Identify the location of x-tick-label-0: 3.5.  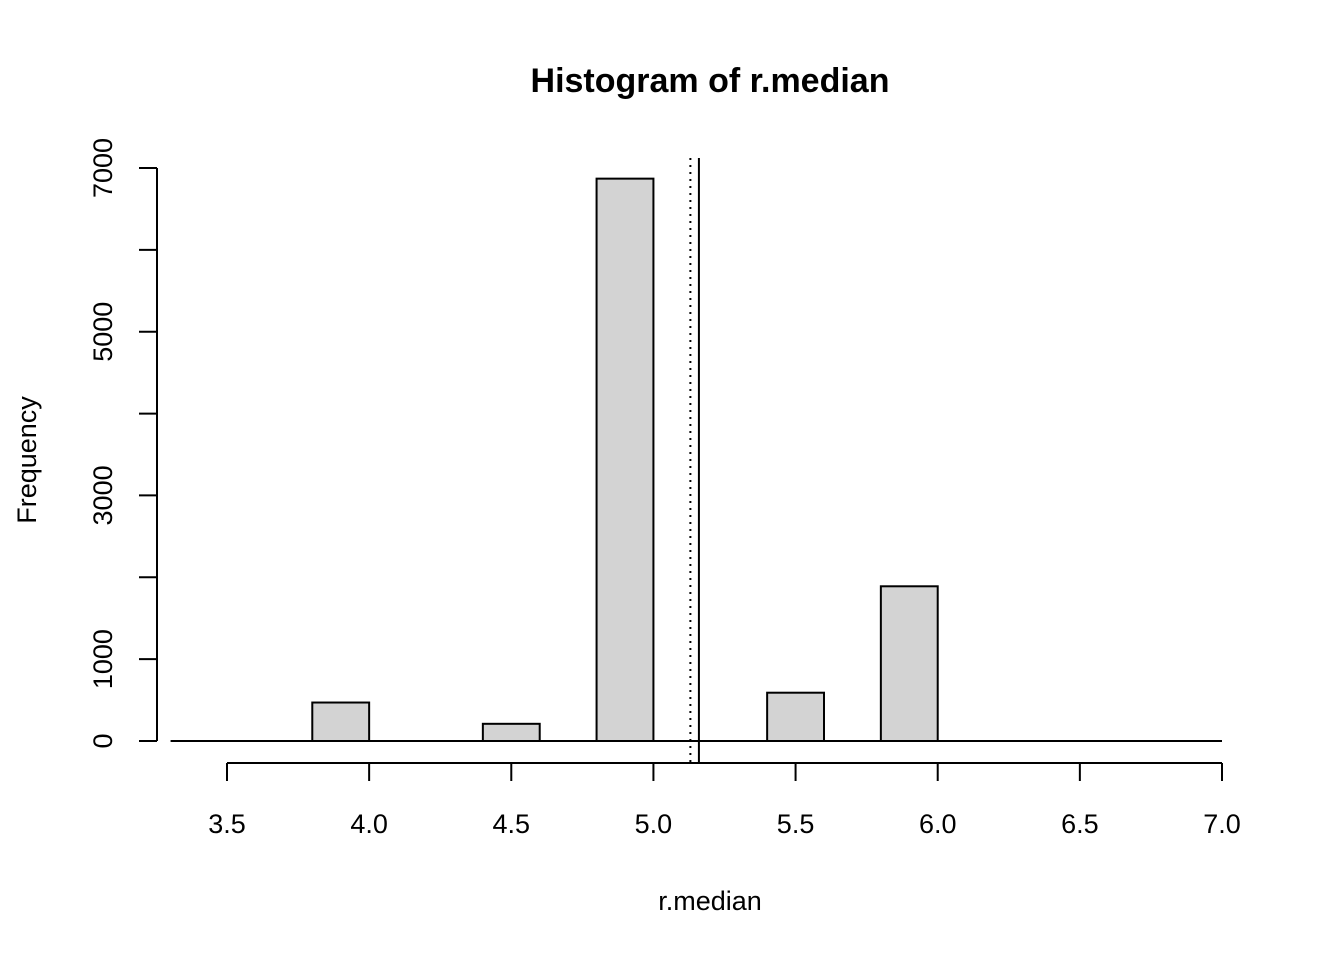
(227, 824).